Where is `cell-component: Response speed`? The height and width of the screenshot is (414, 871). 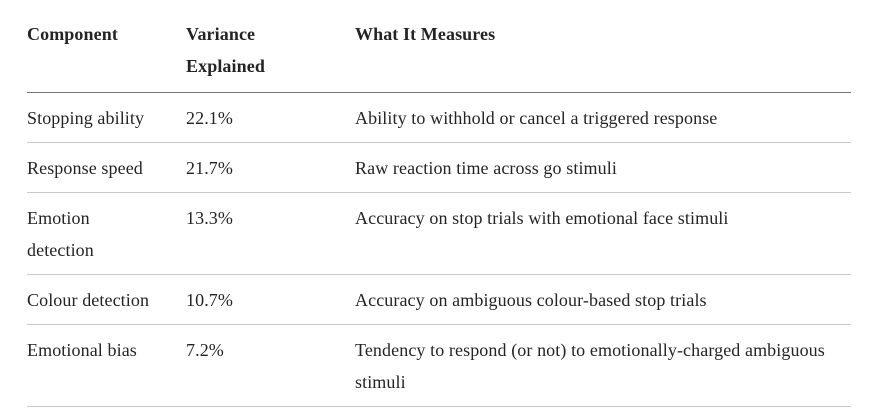 cell-component: Response speed is located at coordinates (106, 167).